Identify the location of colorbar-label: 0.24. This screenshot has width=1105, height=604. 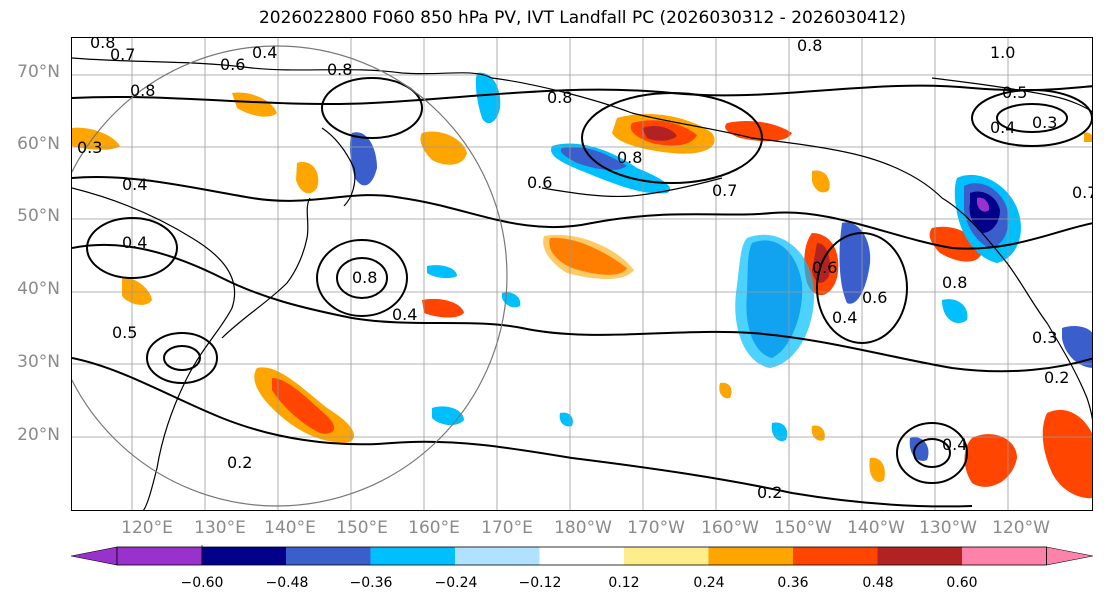
(709, 583).